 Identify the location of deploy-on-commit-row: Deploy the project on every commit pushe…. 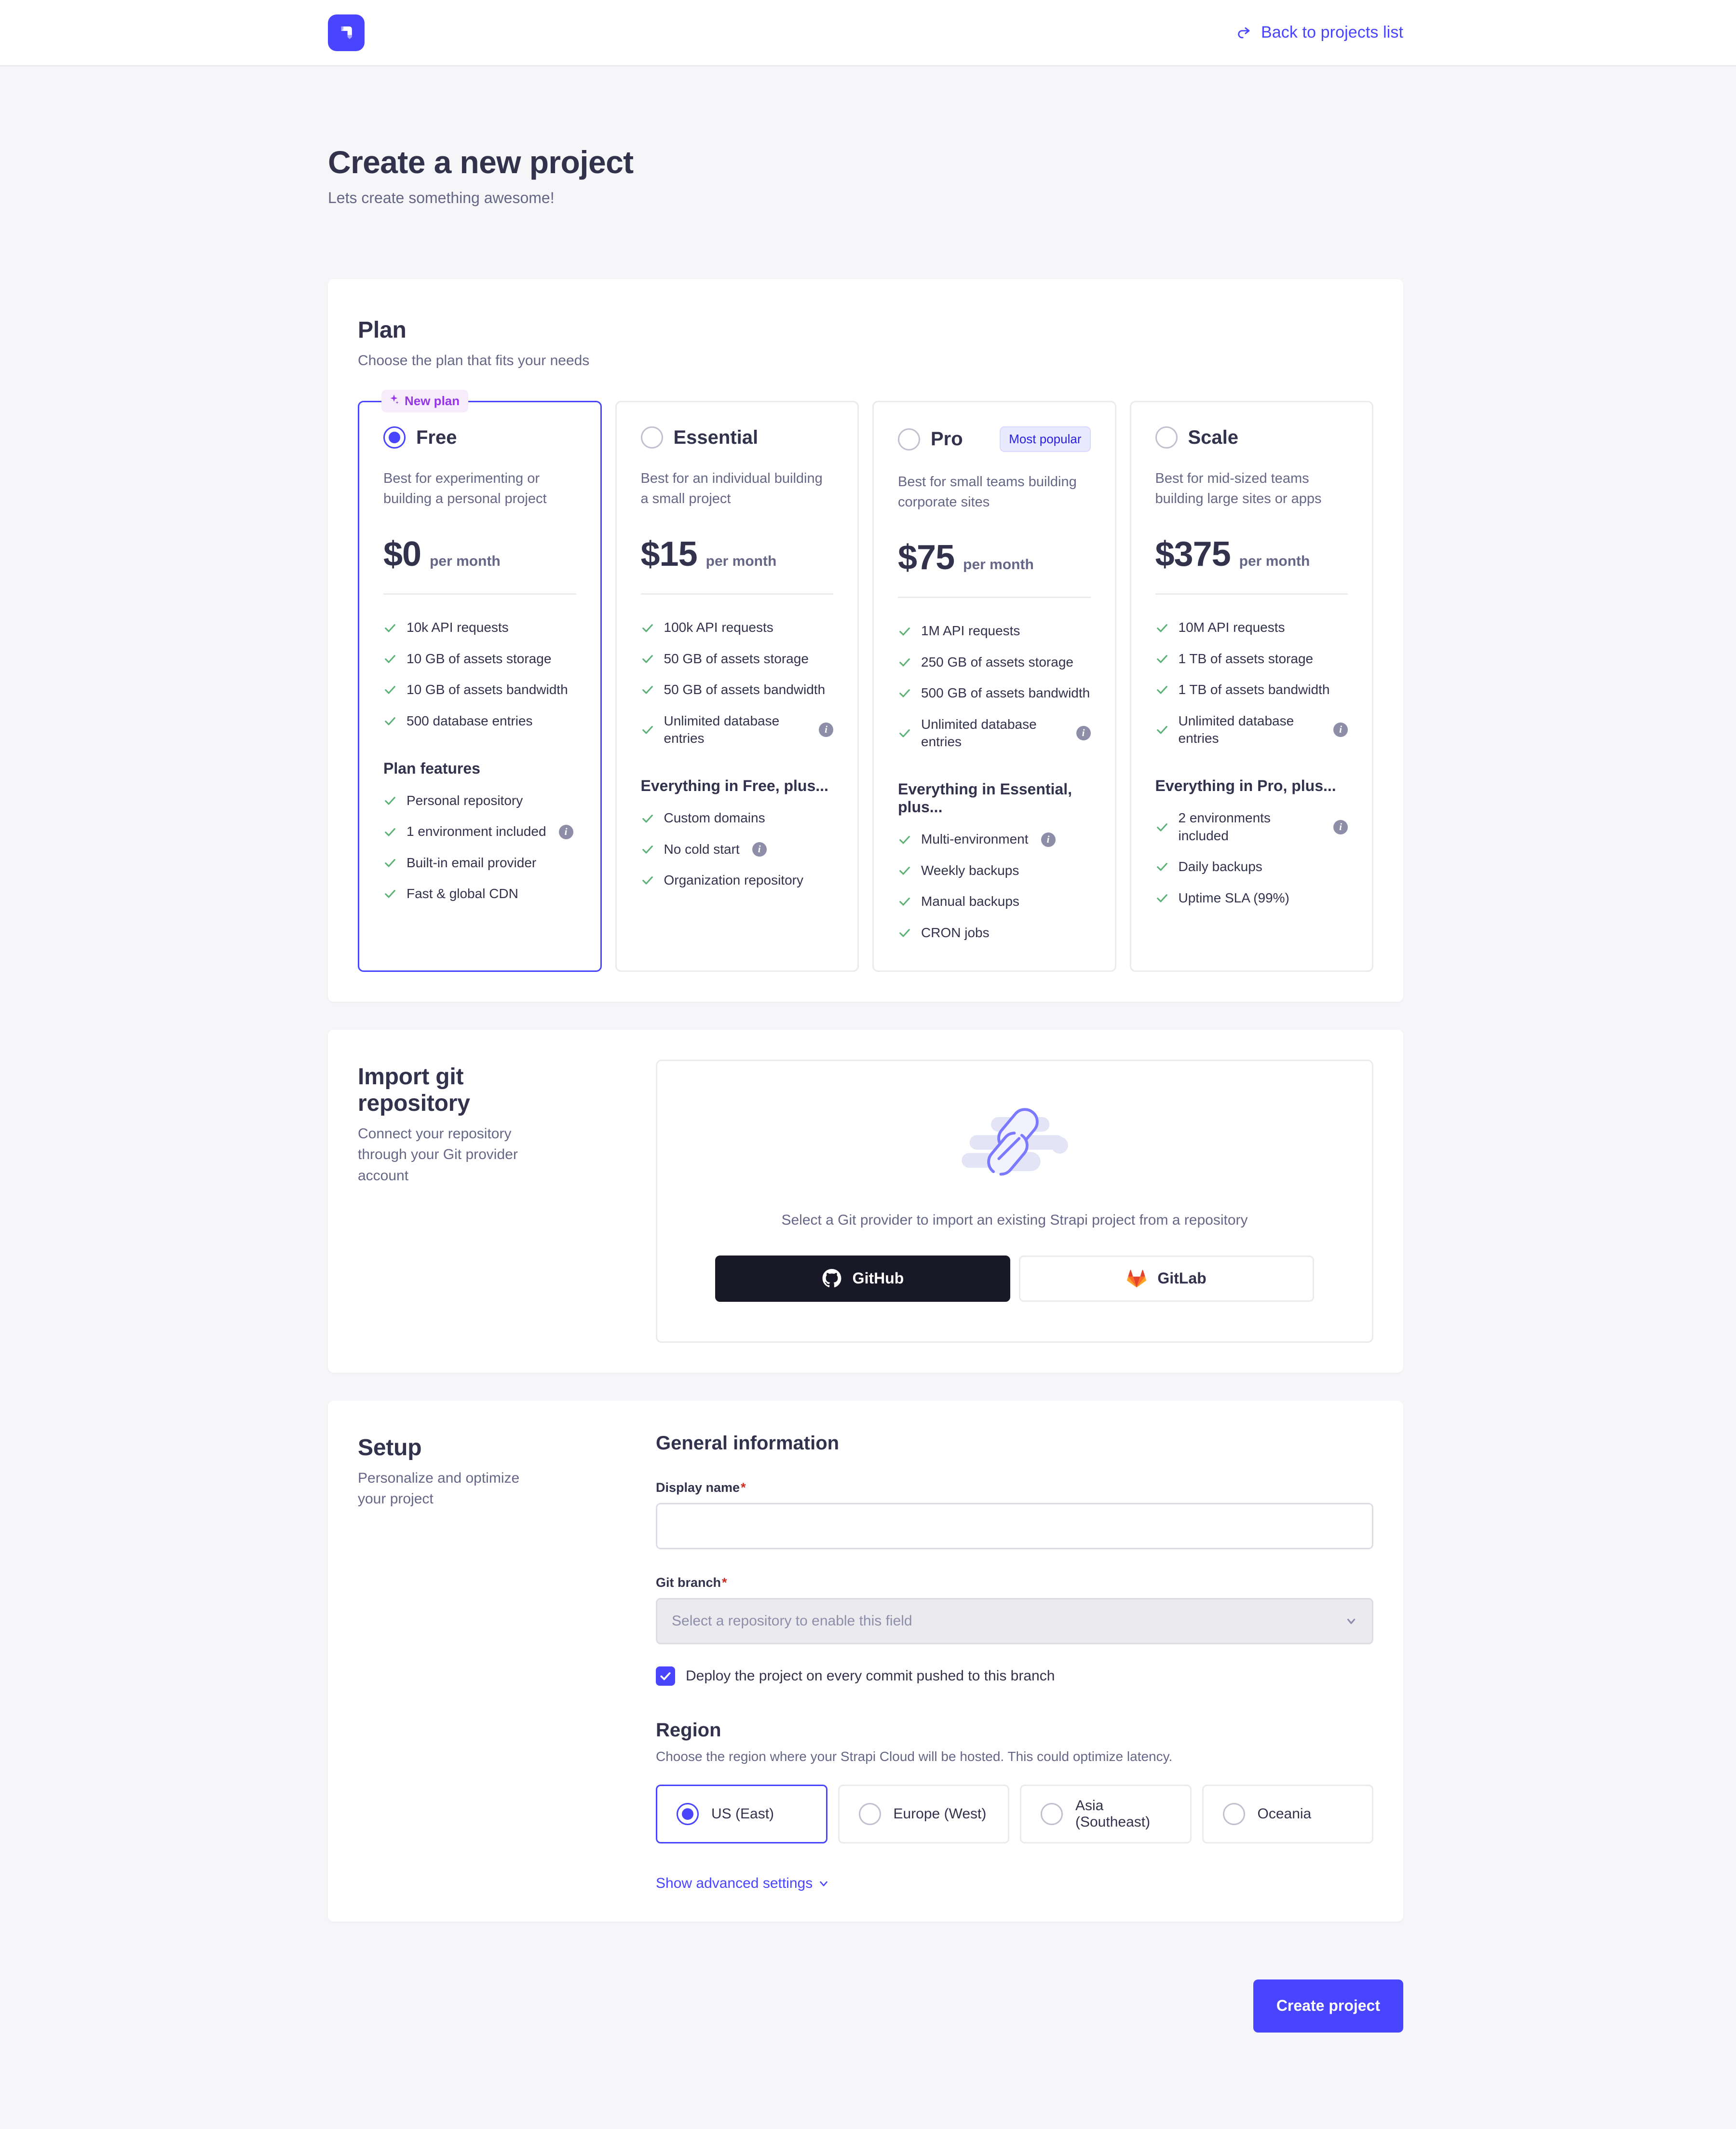
(1014, 1676).